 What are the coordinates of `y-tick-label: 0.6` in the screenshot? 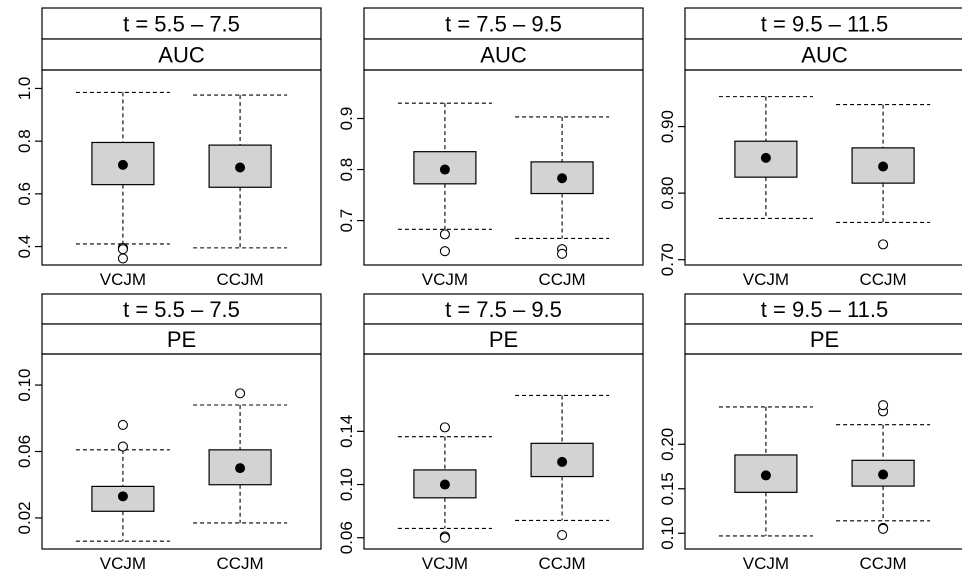 It's located at (24, 194).